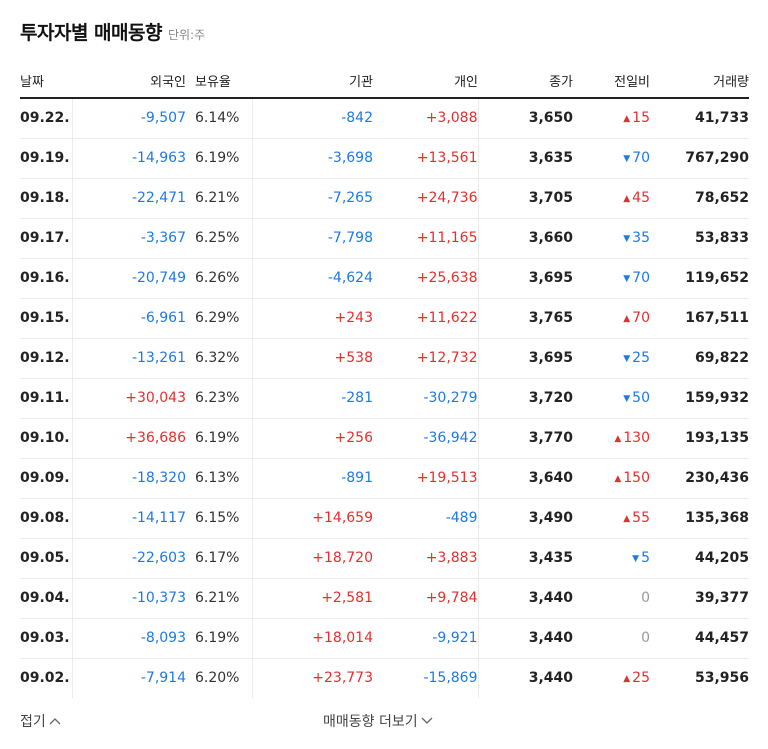 The height and width of the screenshot is (749, 768). Describe the element at coordinates (129, 598) in the screenshot. I see `cell-foreign: -10,373` at that location.